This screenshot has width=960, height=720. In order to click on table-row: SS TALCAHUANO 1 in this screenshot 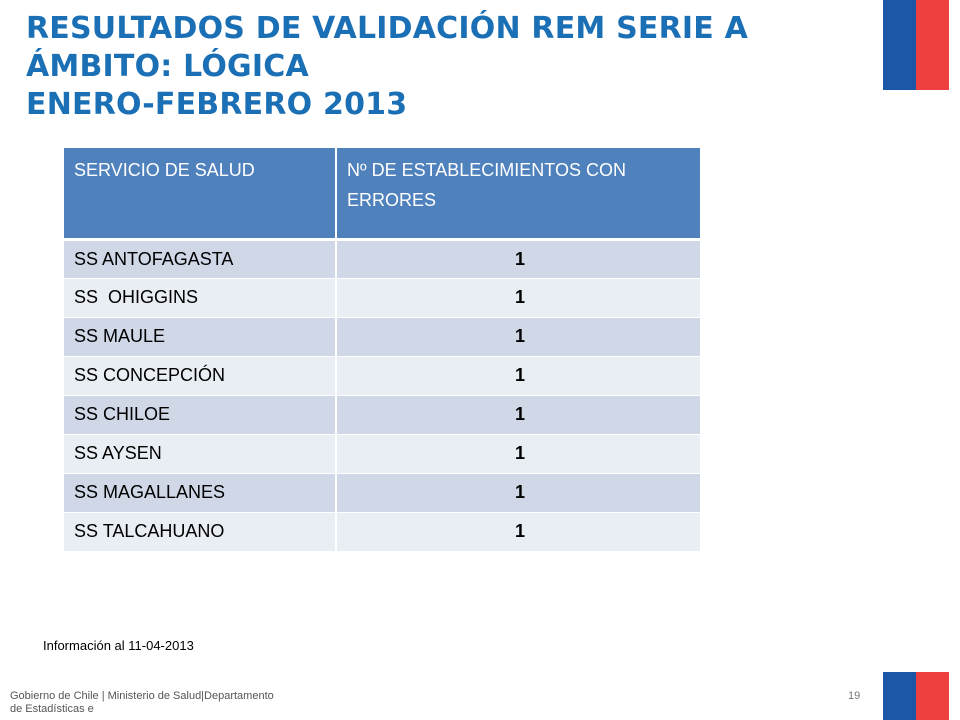, I will do `click(382, 532)`.